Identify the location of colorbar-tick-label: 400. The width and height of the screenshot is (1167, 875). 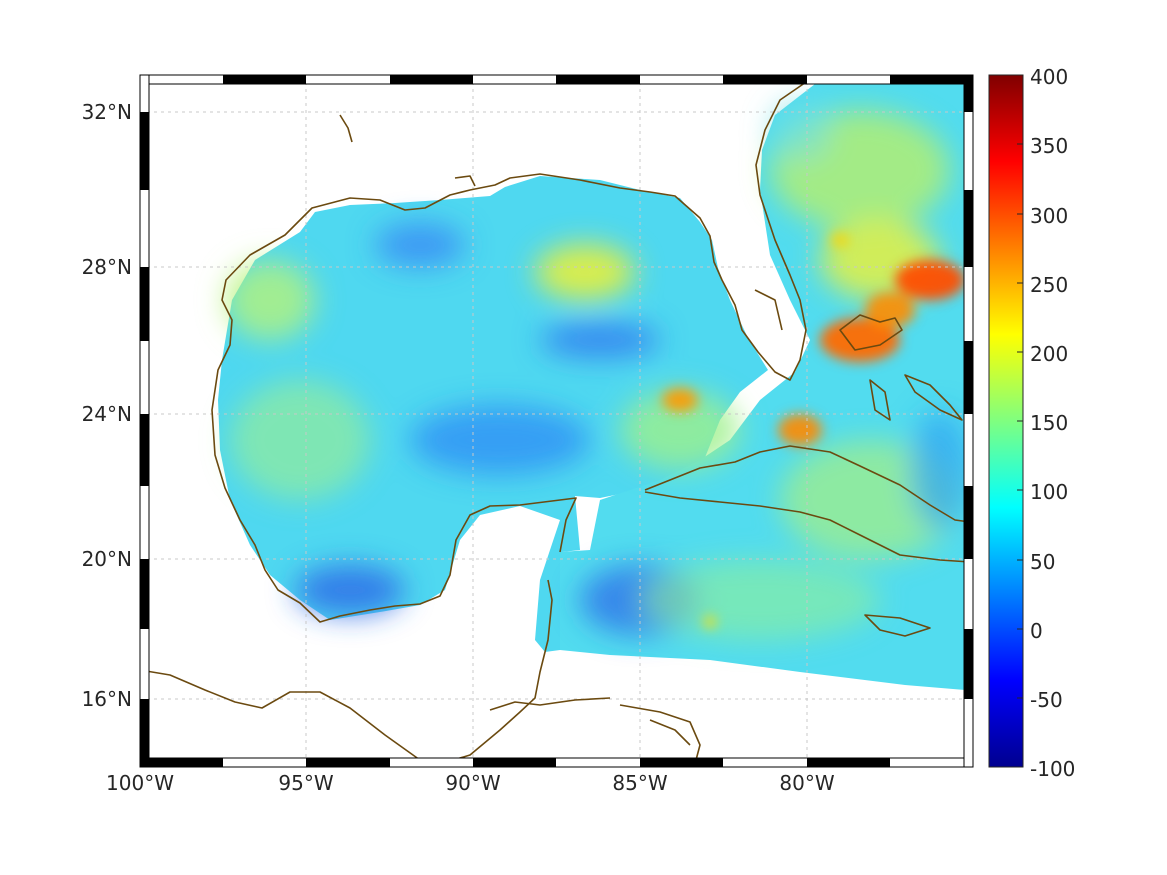
(1049, 77).